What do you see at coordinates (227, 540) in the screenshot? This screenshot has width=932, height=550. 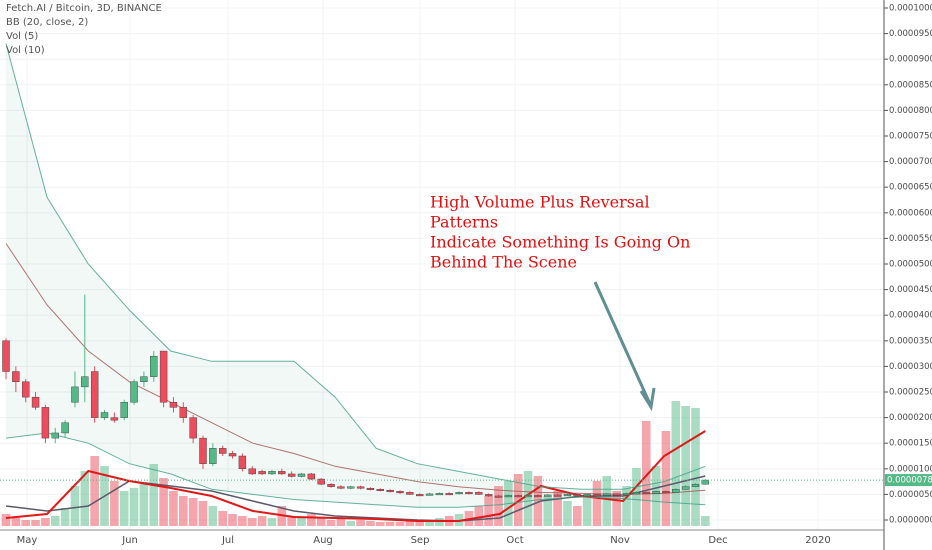 I see `x-tick-label: Jul` at bounding box center [227, 540].